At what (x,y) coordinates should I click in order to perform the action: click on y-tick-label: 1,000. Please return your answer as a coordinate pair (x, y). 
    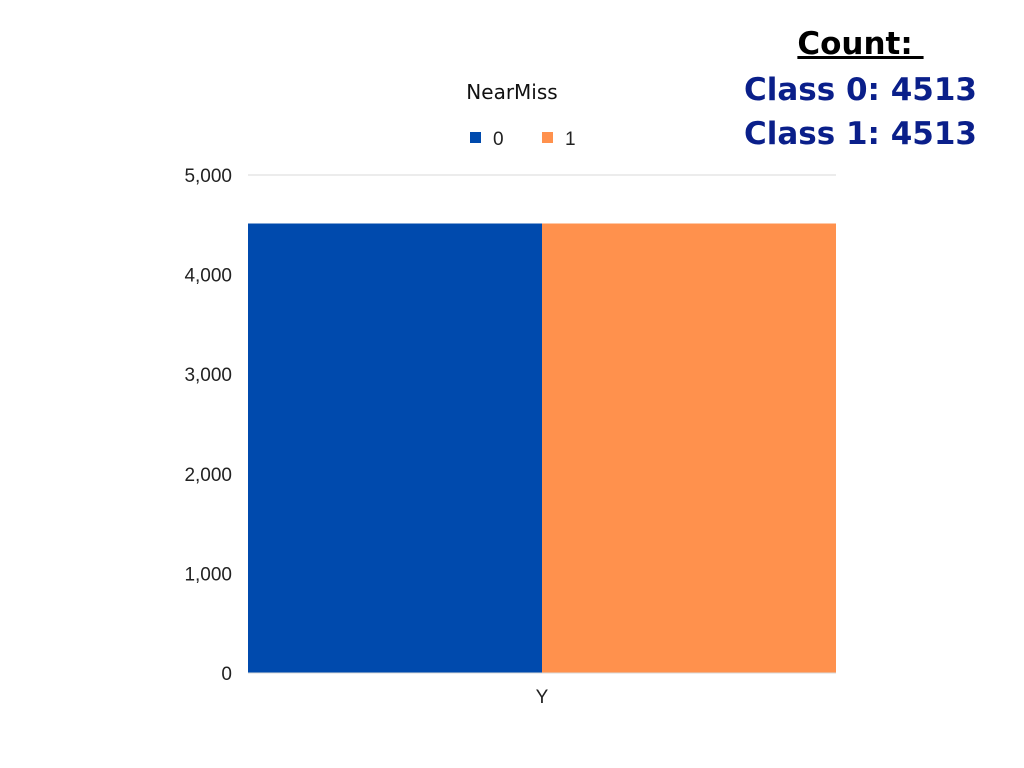
    Looking at the image, I should click on (208, 574).